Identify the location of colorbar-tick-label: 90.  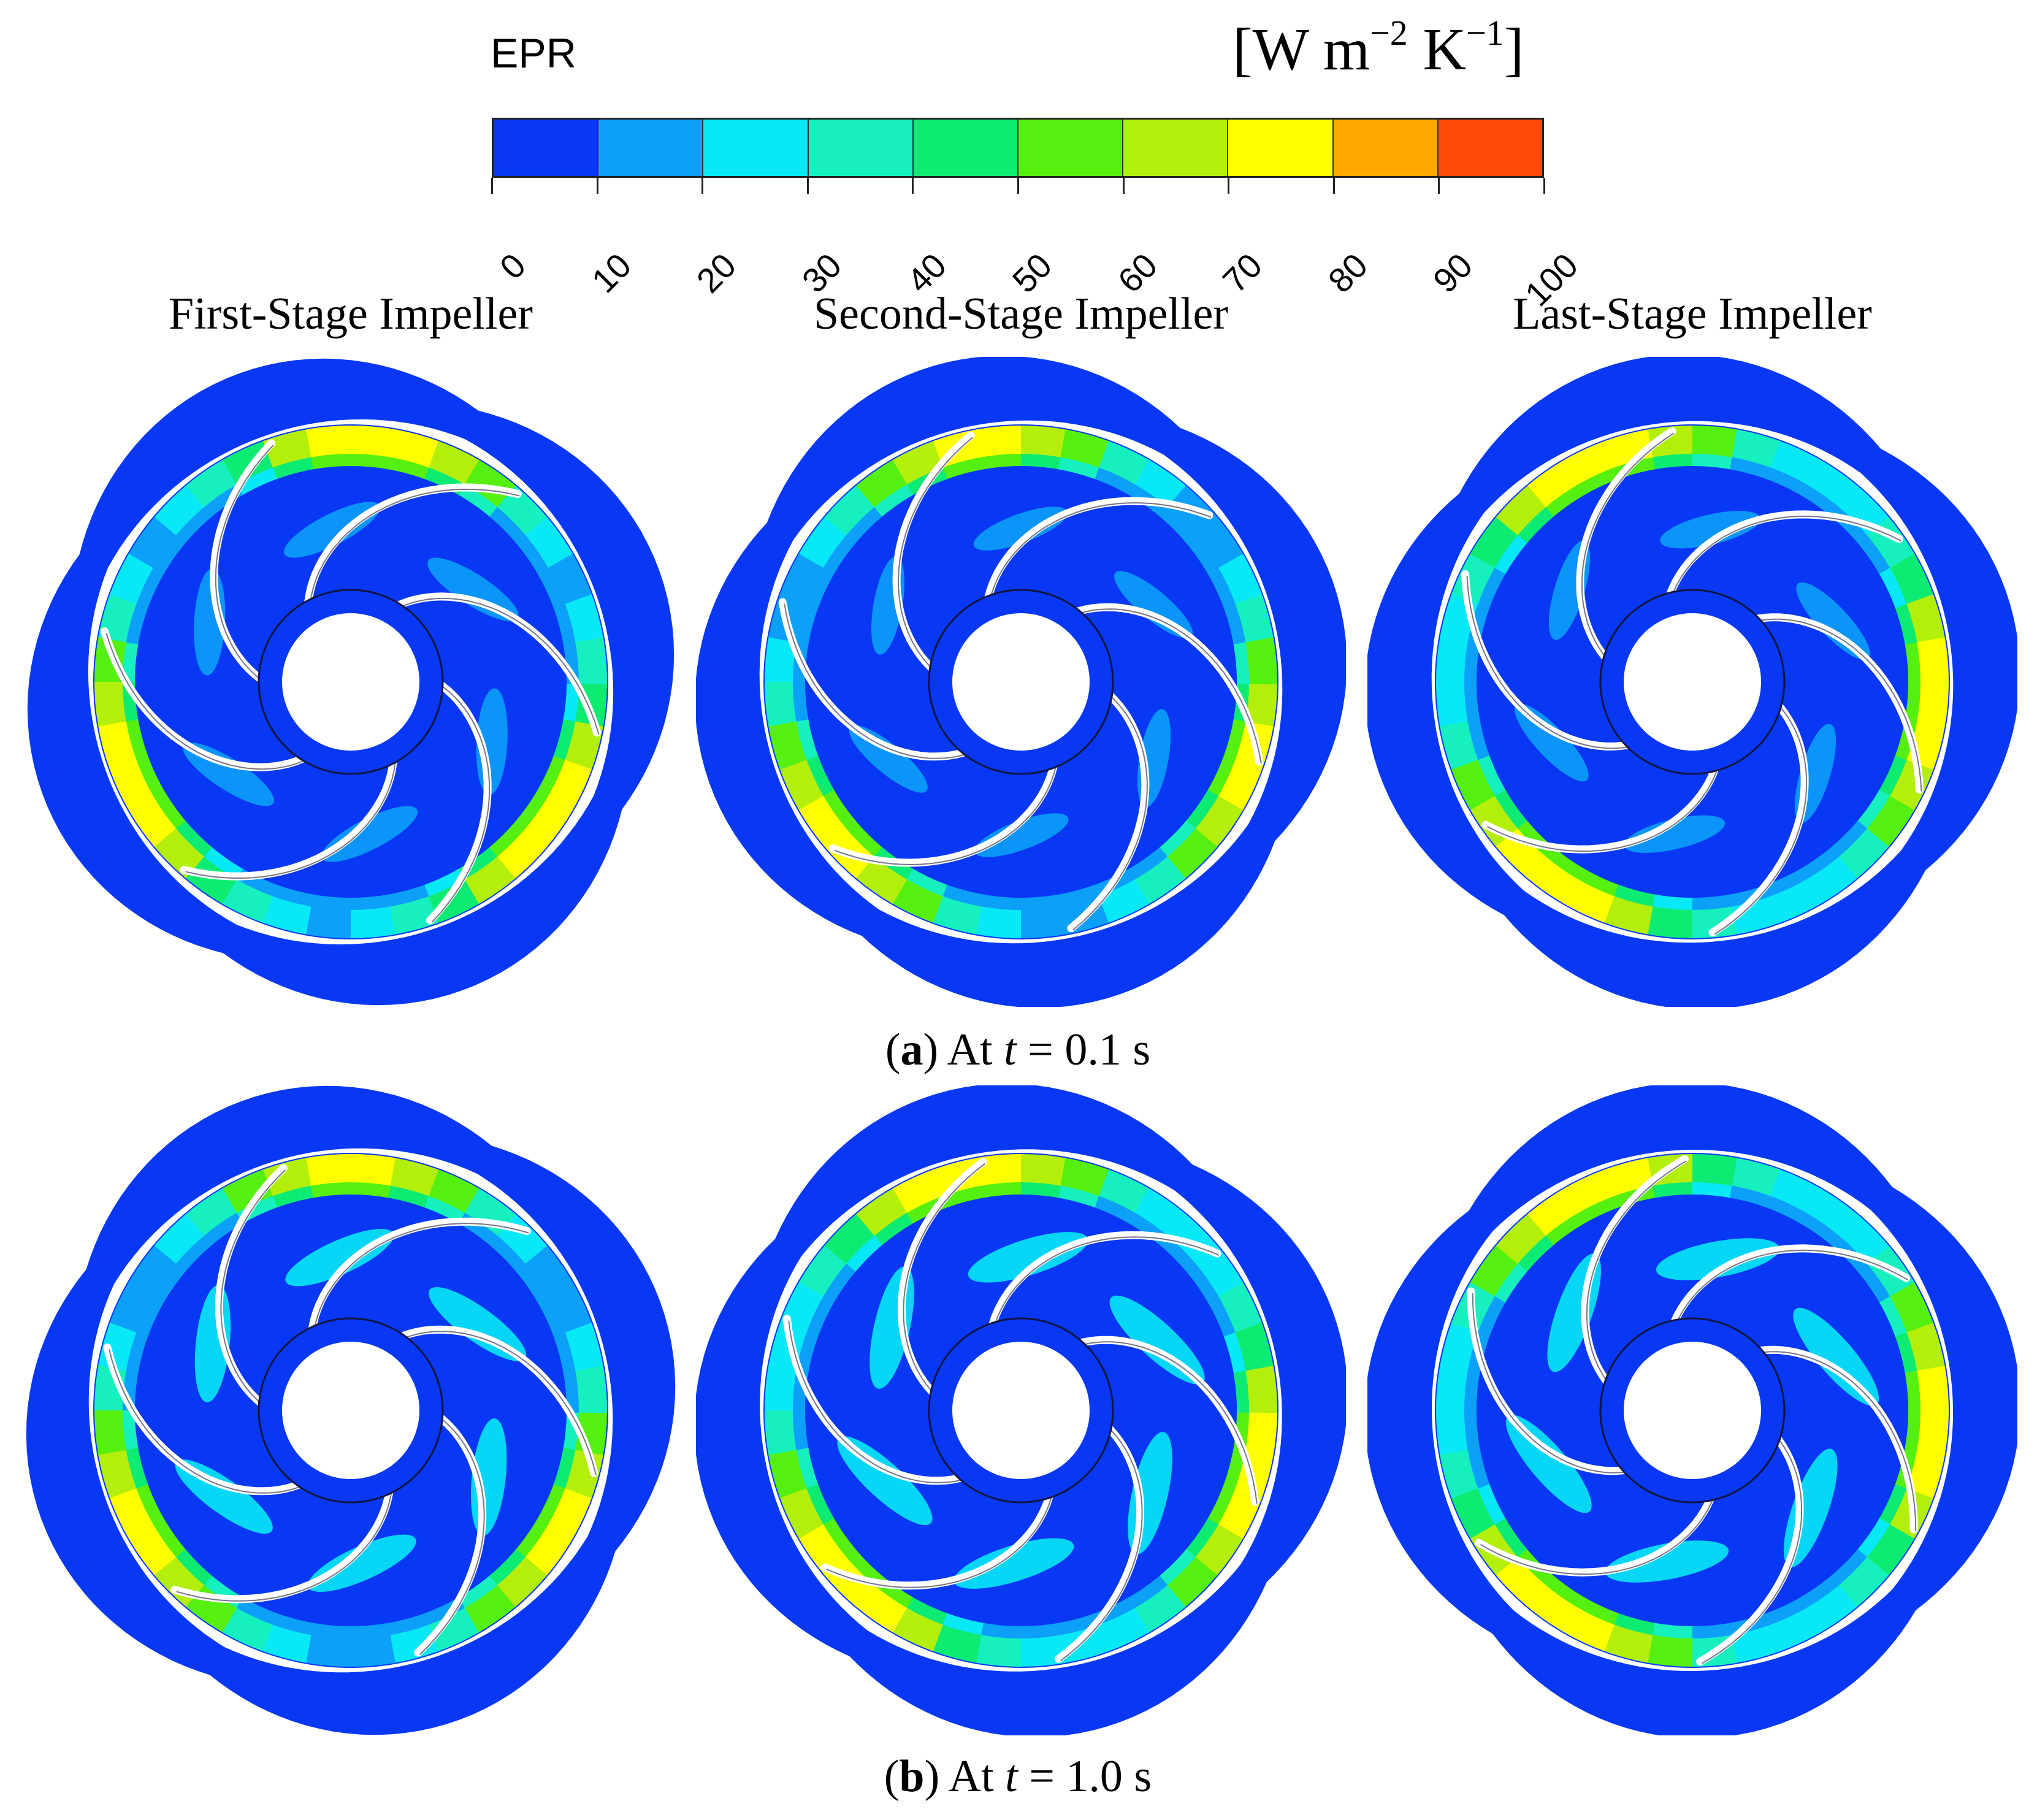
(1453, 272).